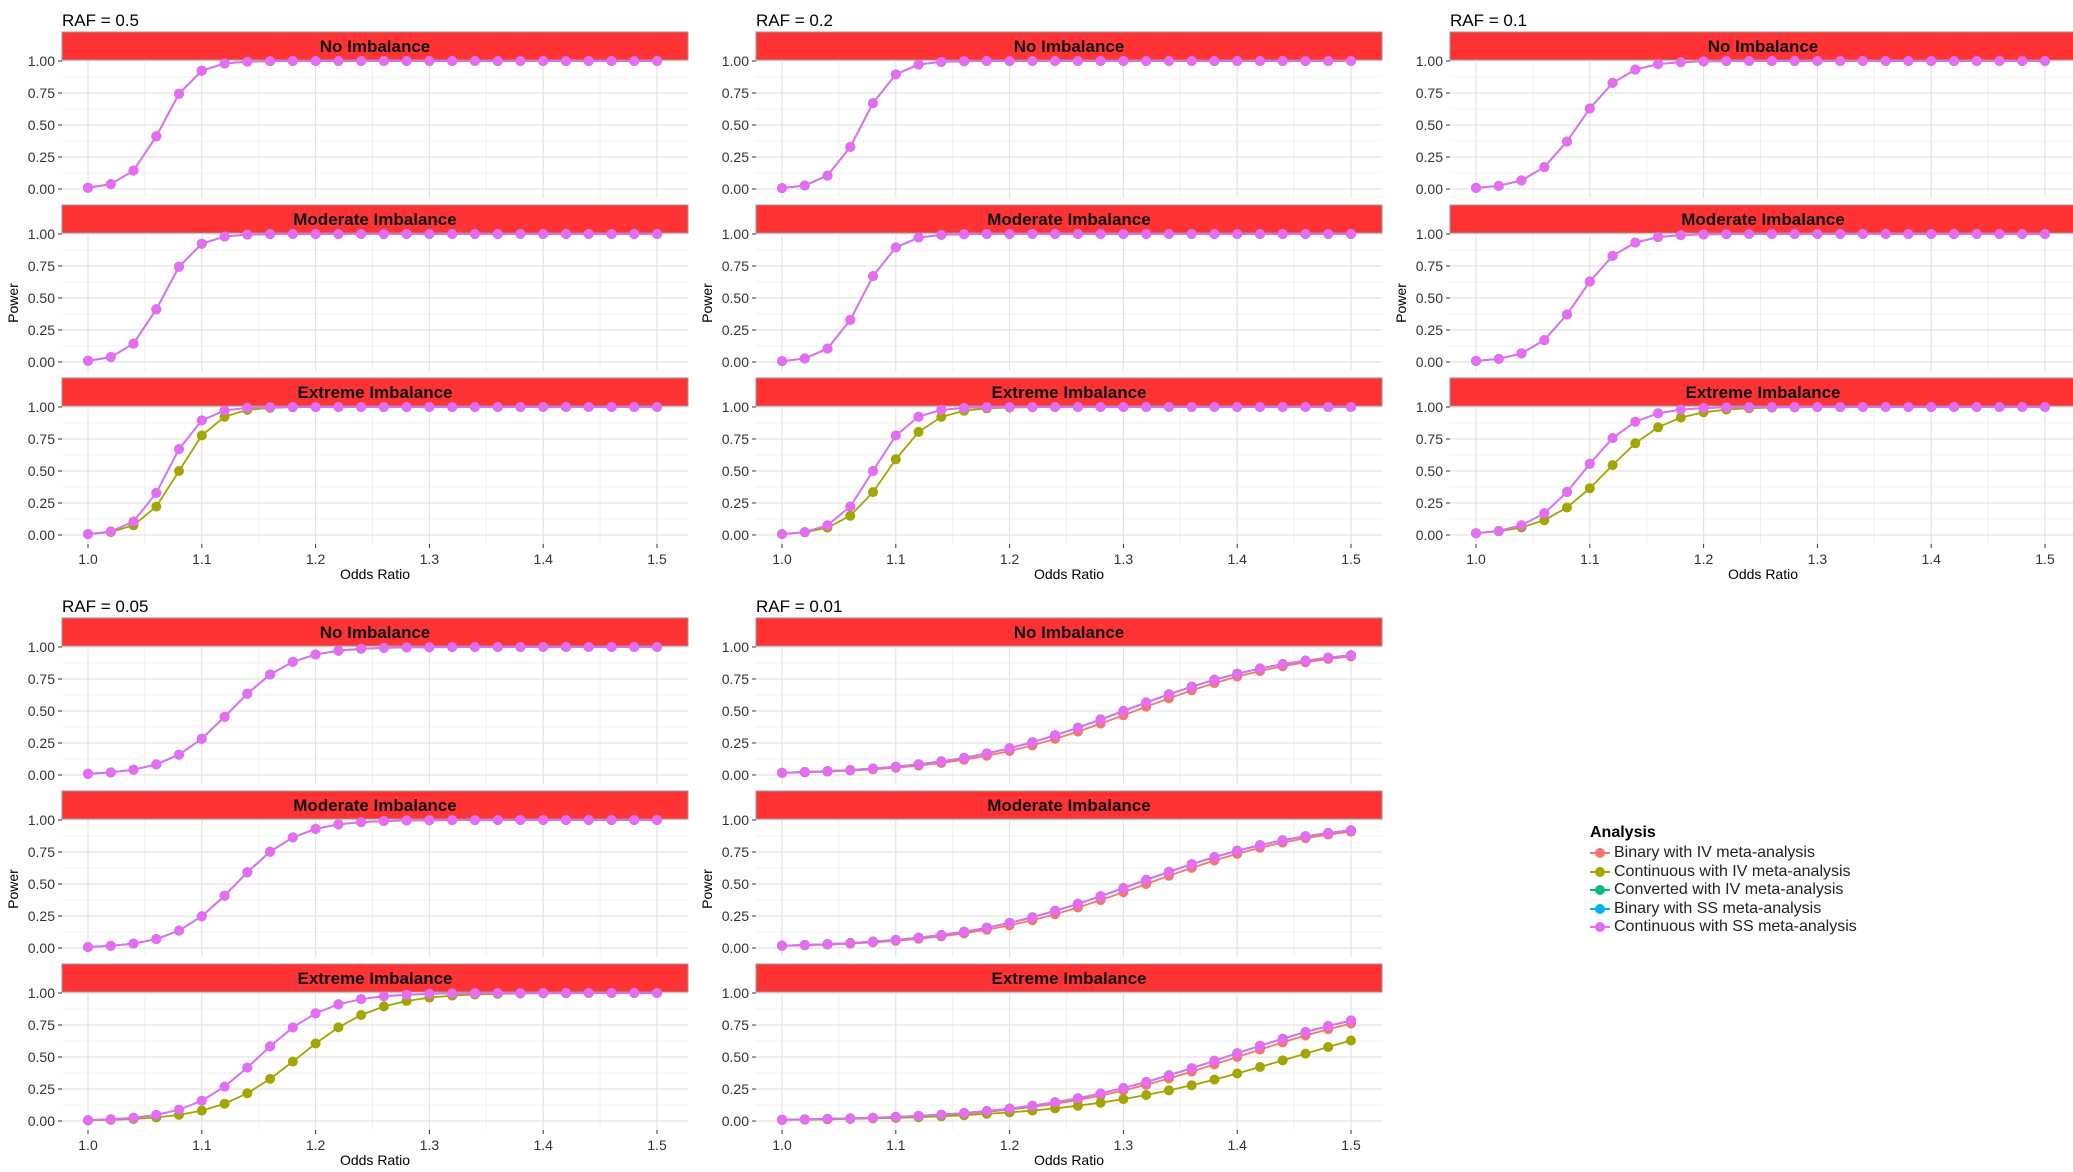 The width and height of the screenshot is (2073, 1172). Describe the element at coordinates (543, 1145) in the screenshot. I see `x-tick-label: 1.4` at that location.